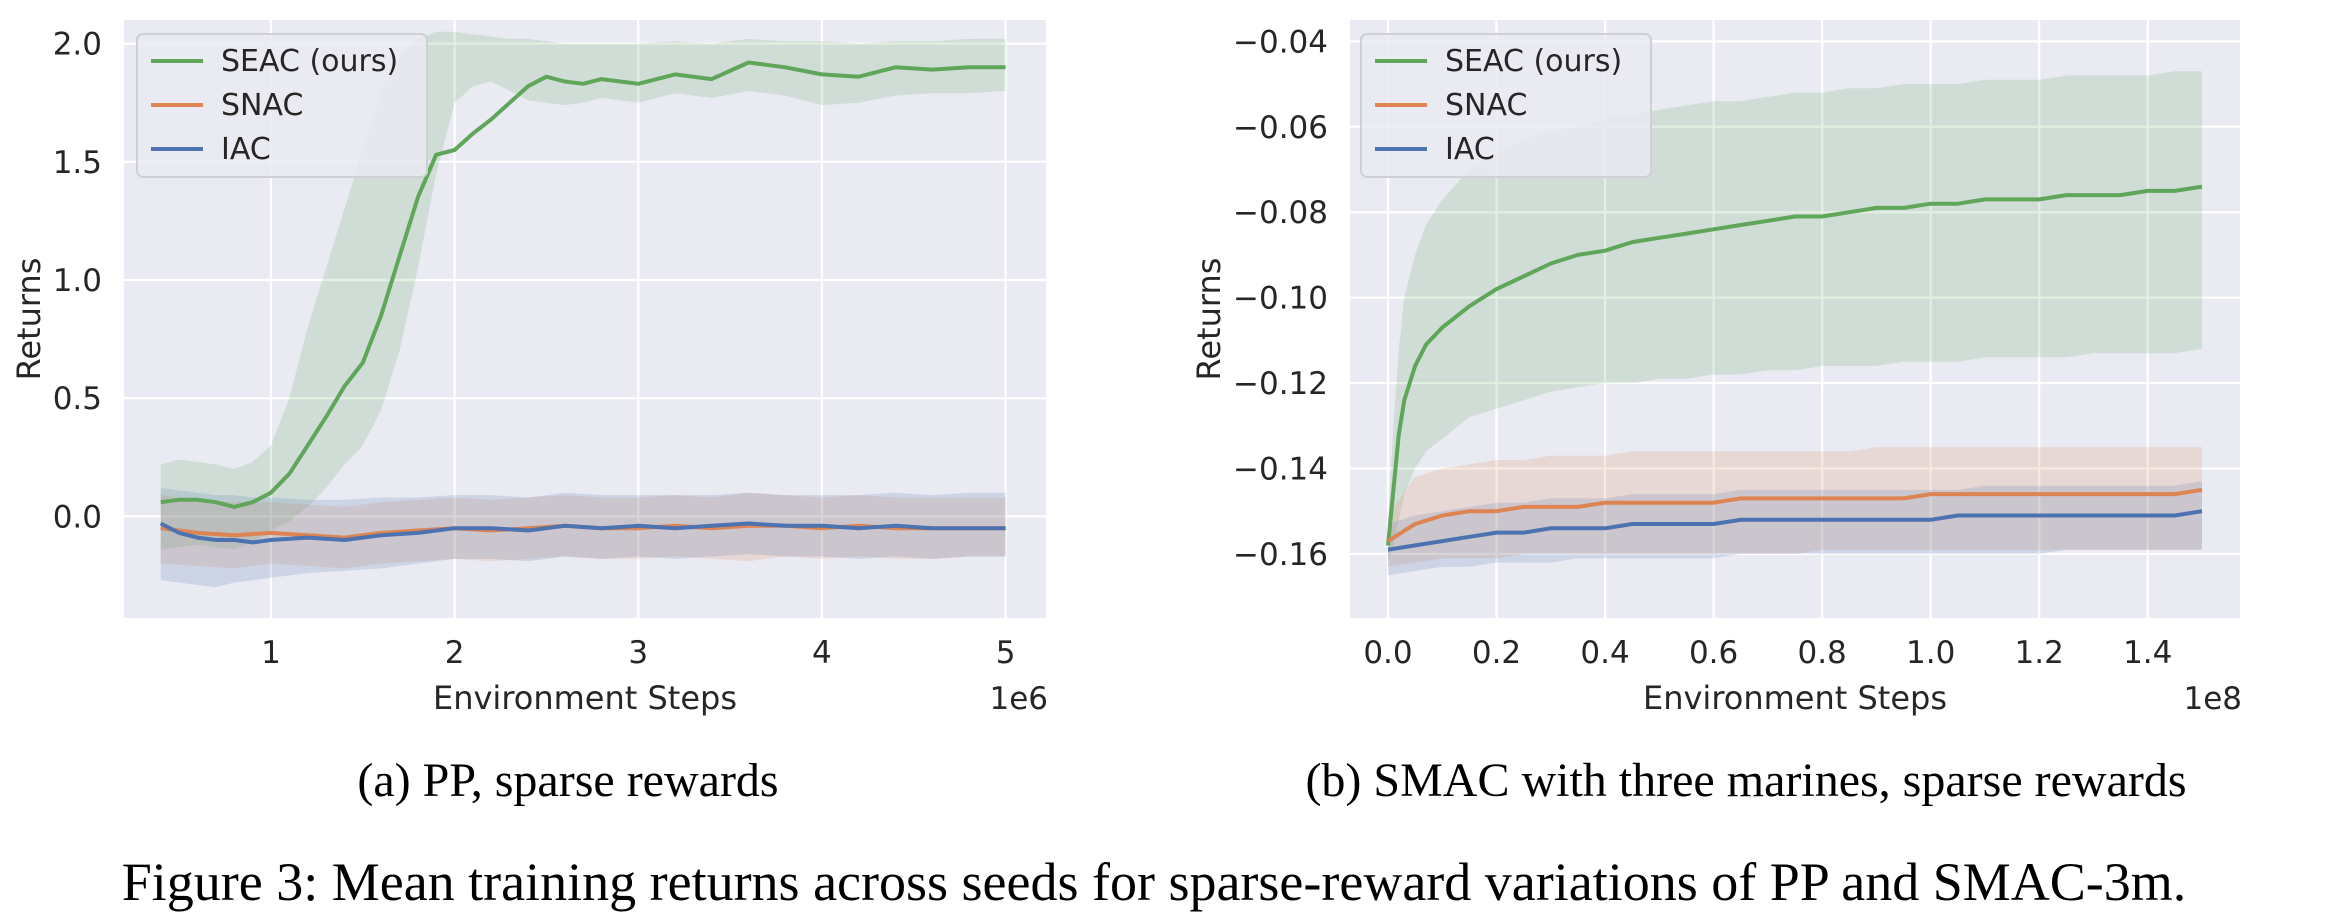 This screenshot has height=924, width=2332. I want to click on panel-a-legend-box, so click(282, 105).